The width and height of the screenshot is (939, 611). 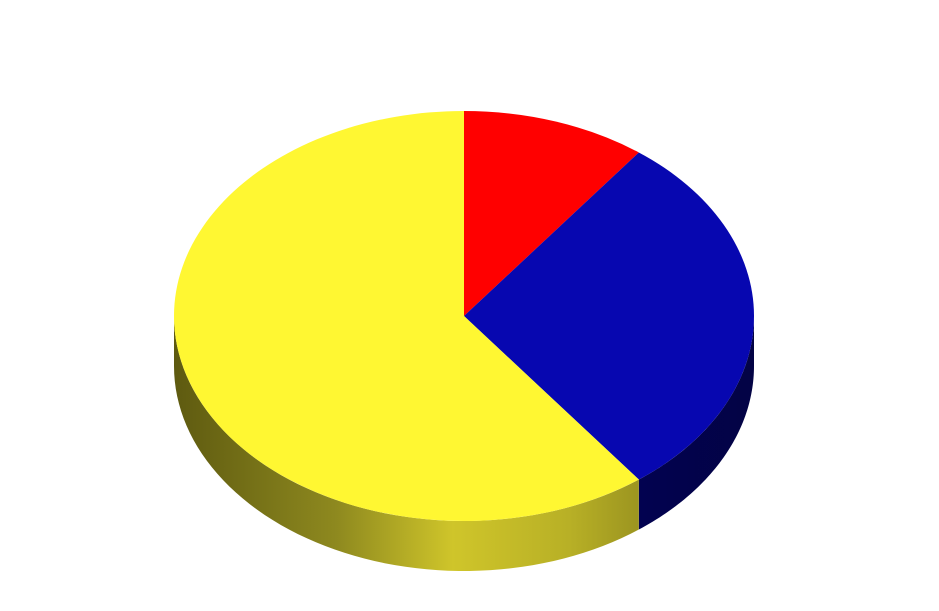 I want to click on pie-slice-side-blue, so click(x=696, y=423).